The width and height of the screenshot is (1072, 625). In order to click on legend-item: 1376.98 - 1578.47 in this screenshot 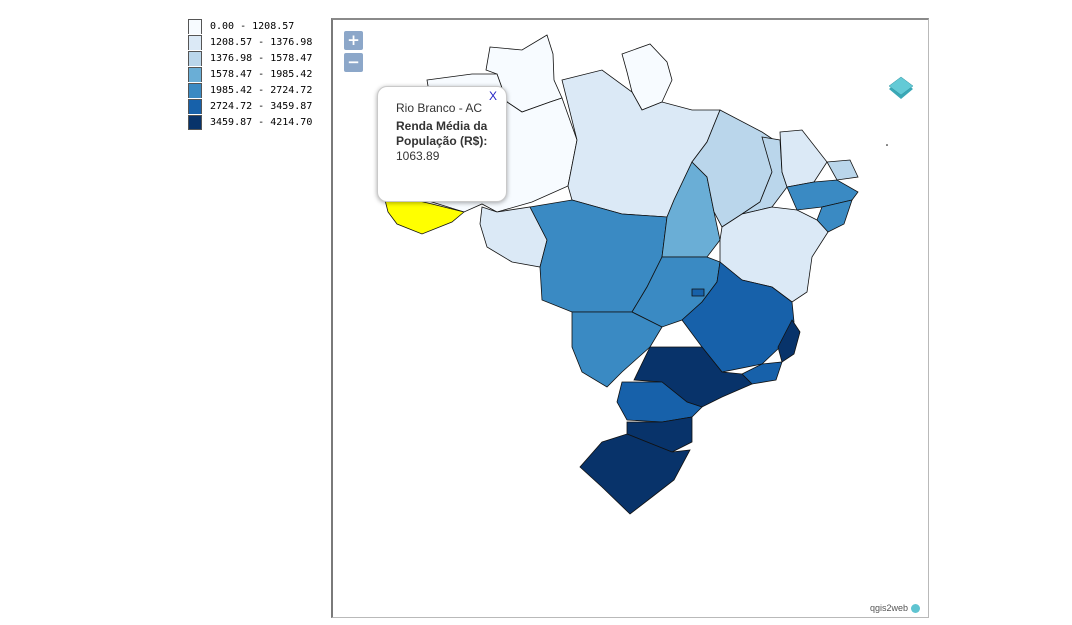, I will do `click(250, 58)`.